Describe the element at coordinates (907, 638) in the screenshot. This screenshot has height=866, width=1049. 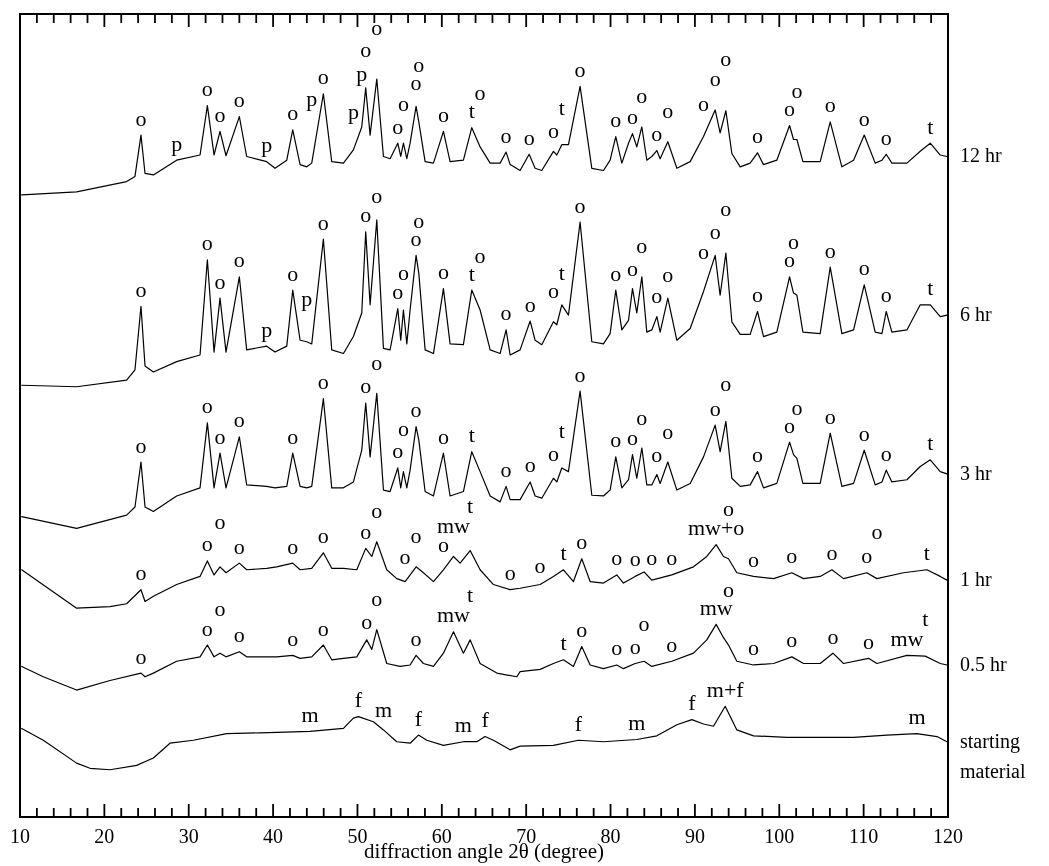
I see `annotation: mw` at that location.